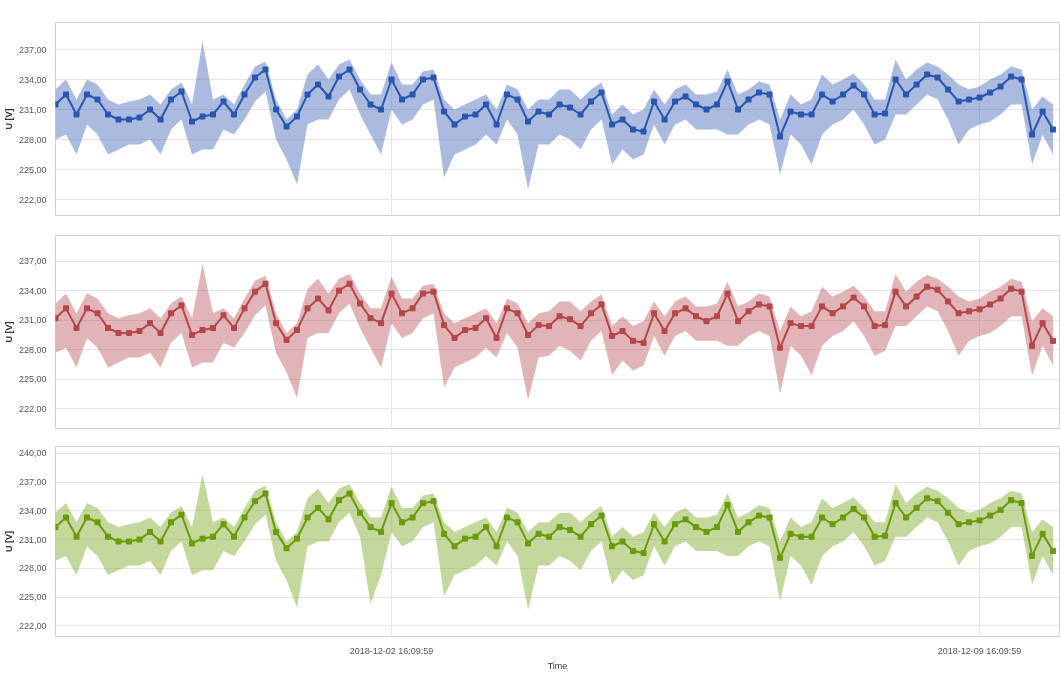 This screenshot has height=673, width=1060. Describe the element at coordinates (391, 650) in the screenshot. I see `x-tick-label: 2018-12-02 16:09:59` at that location.